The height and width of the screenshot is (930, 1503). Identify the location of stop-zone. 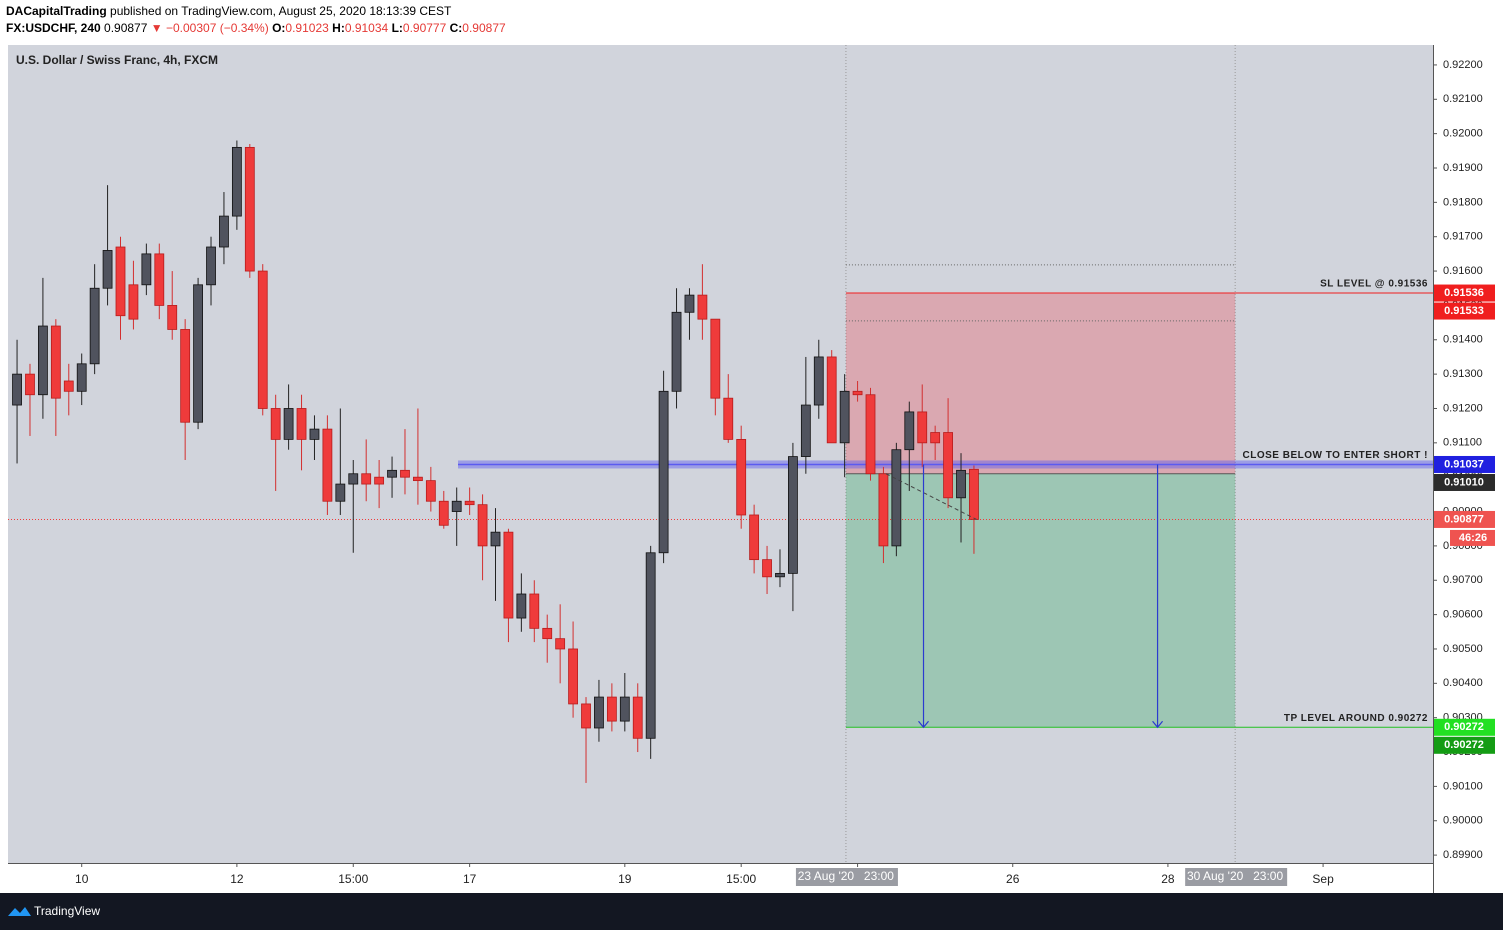
(1040, 383).